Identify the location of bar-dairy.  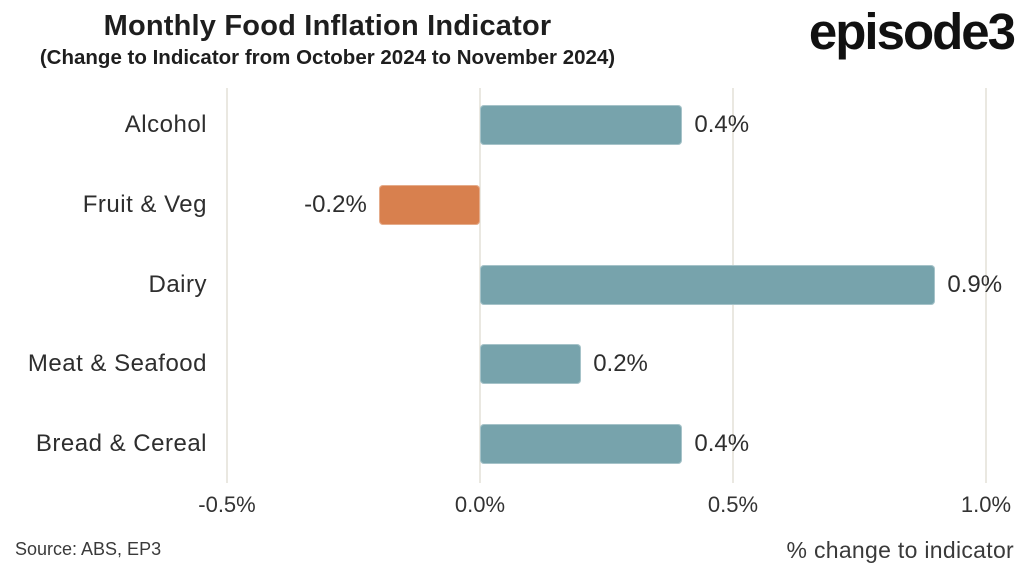
(708, 284).